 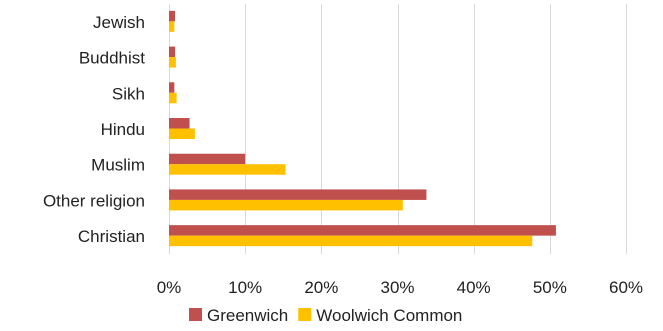 I want to click on x-tick-label: 50%, so click(x=550, y=287).